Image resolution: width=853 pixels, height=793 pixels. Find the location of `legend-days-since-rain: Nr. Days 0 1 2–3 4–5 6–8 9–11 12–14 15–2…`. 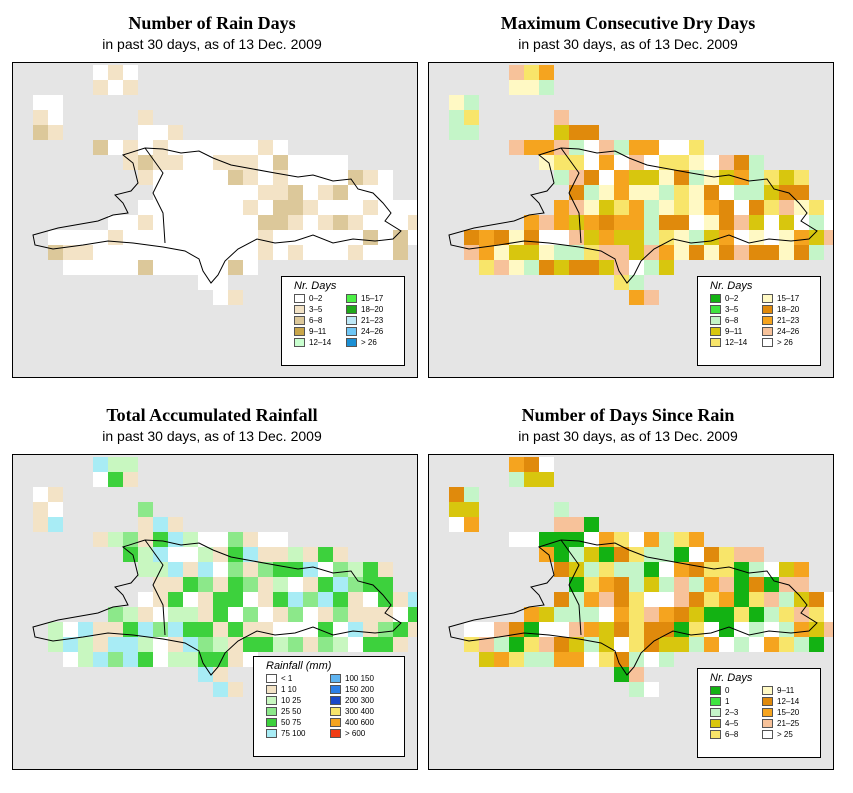

legend-days-since-rain: Nr. Days 0 1 2–3 4–5 6–8 9–11 12–14 15–2… is located at coordinates (759, 713).